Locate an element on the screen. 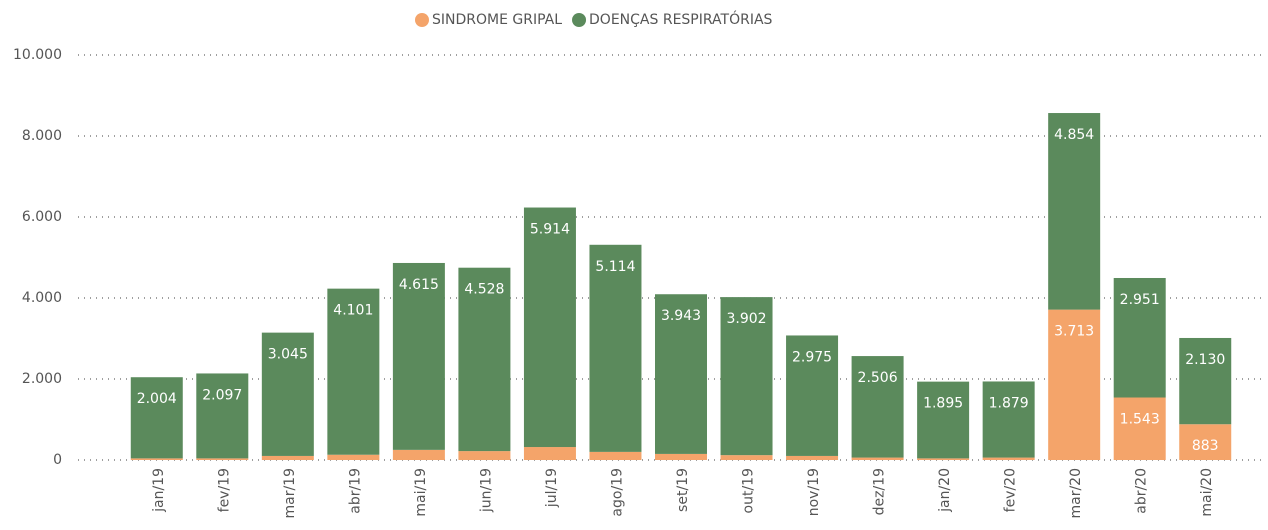  value-label: 4.854 is located at coordinates (1074, 135).